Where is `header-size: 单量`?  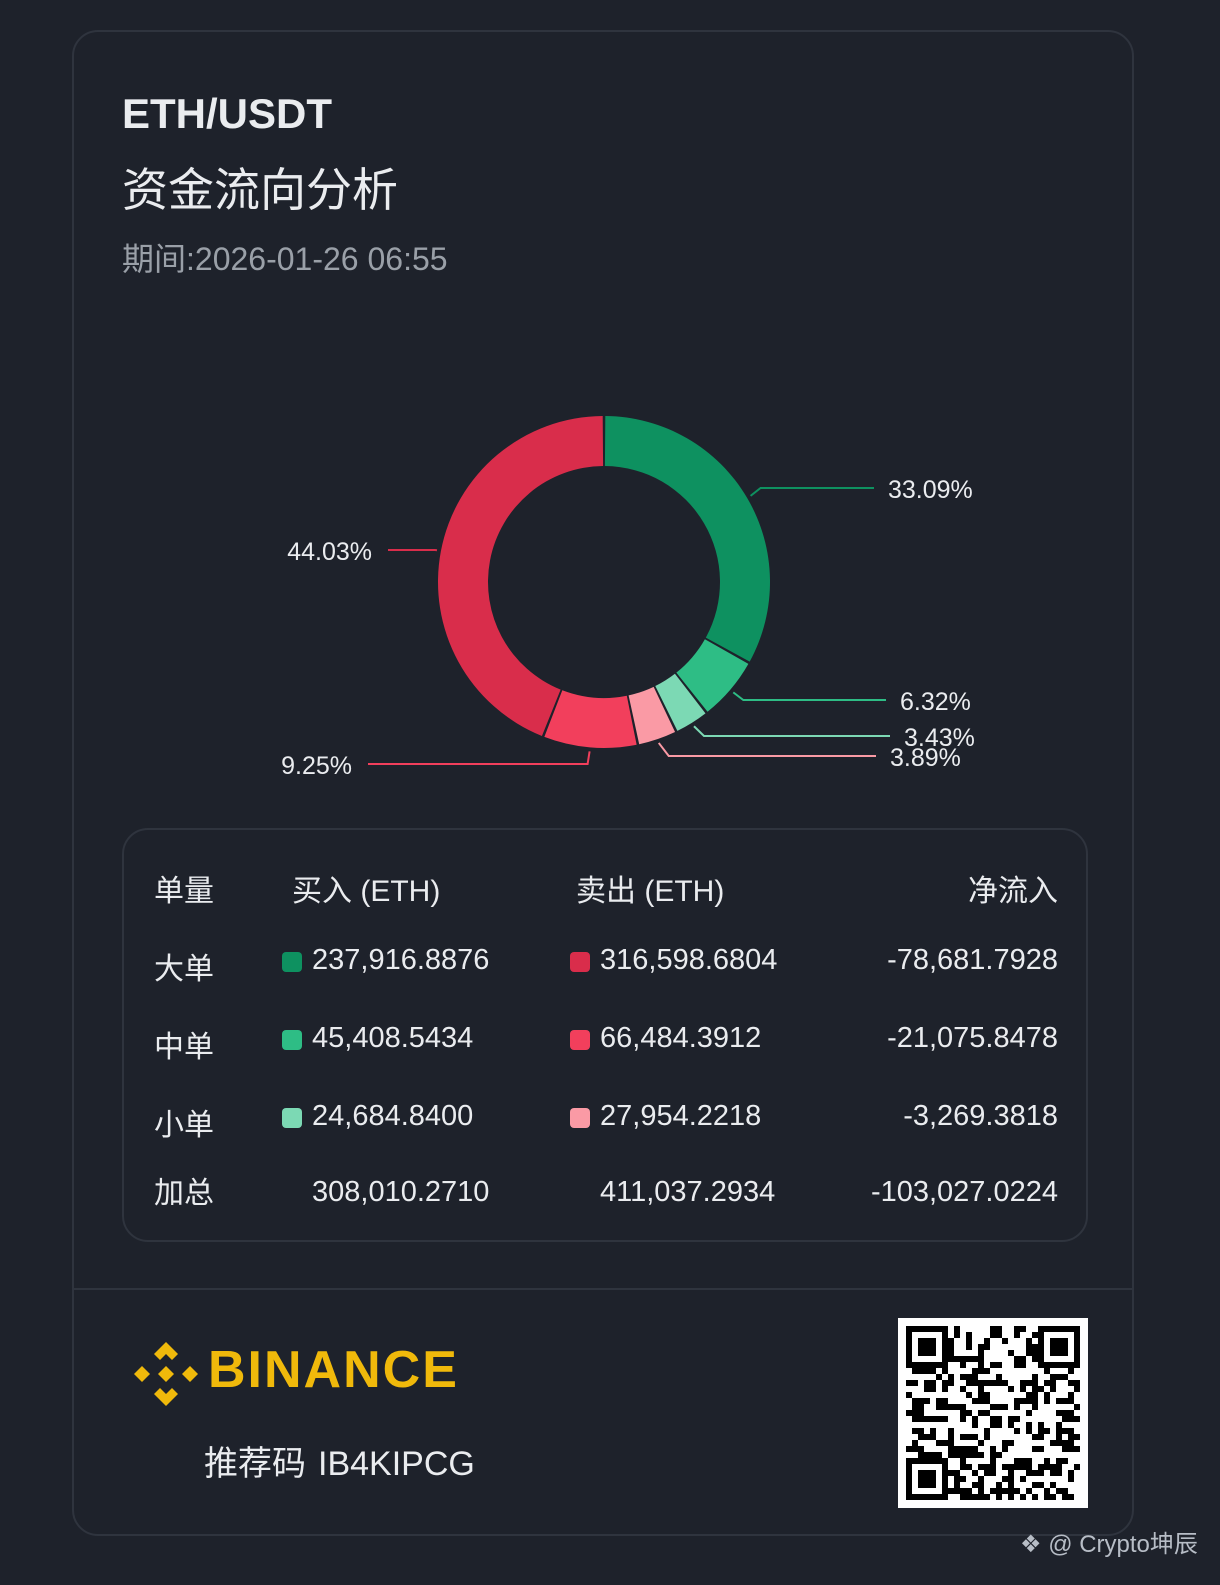
header-size: 单量 is located at coordinates (184, 891).